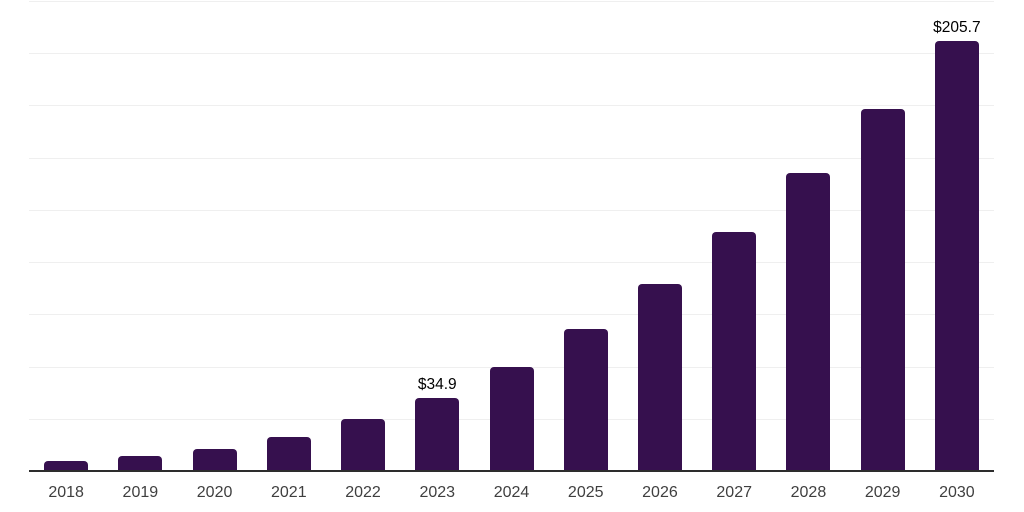 This screenshot has width=1024, height=512. What do you see at coordinates (882, 289) in the screenshot?
I see `bar-2029` at bounding box center [882, 289].